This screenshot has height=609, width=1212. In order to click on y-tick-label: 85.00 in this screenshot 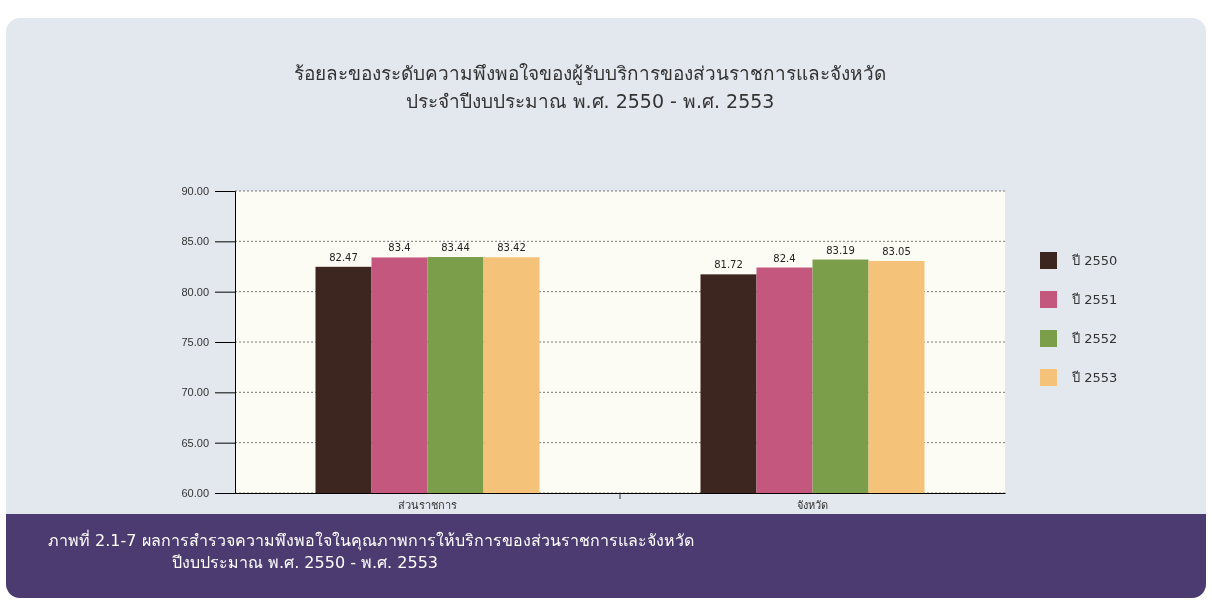, I will do `click(195, 241)`.